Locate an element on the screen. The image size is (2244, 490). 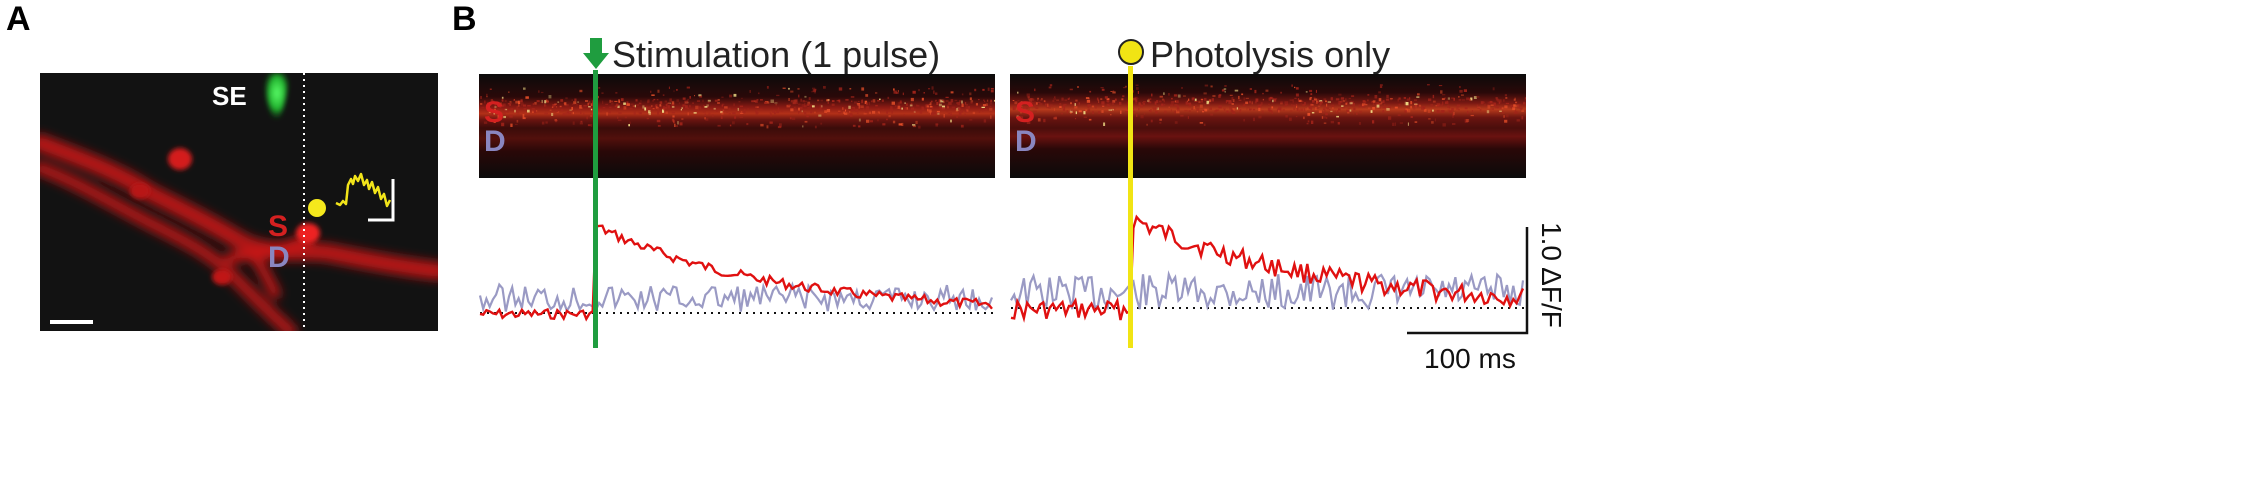
se-label: SE is located at coordinates (229, 96).